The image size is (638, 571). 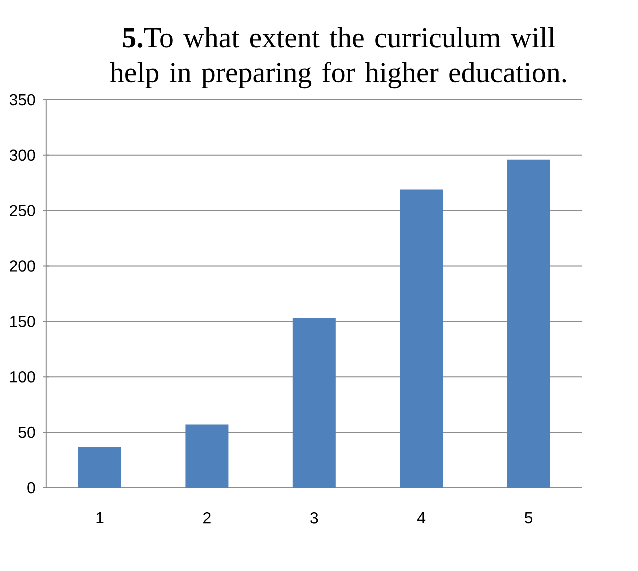 What do you see at coordinates (422, 518) in the screenshot?
I see `x-tick-label: 4` at bounding box center [422, 518].